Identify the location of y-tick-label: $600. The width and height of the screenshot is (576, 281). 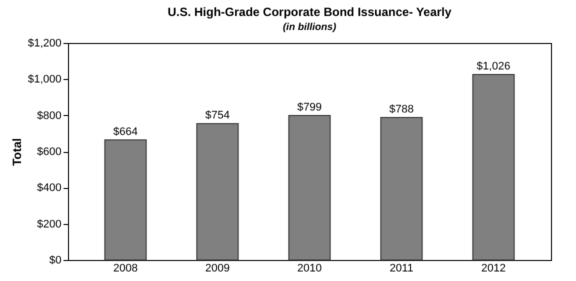
(49, 152).